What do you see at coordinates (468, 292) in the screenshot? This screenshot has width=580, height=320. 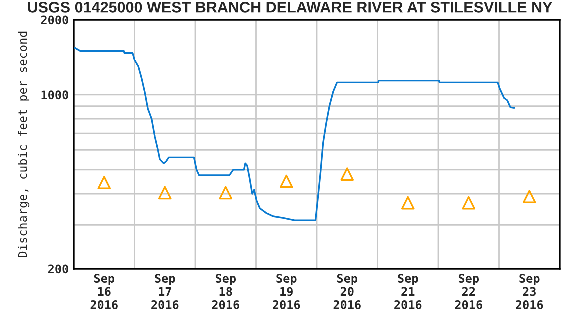 I see `x-tick-label: Sep 22 2016` at bounding box center [468, 292].